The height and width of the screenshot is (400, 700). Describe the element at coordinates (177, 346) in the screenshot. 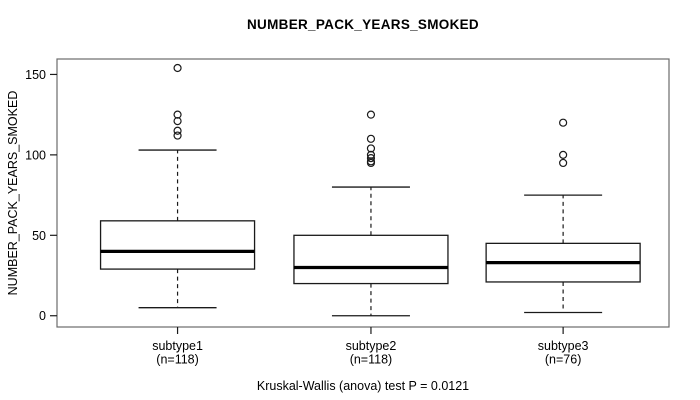

I see `group-label: subtype1` at that location.